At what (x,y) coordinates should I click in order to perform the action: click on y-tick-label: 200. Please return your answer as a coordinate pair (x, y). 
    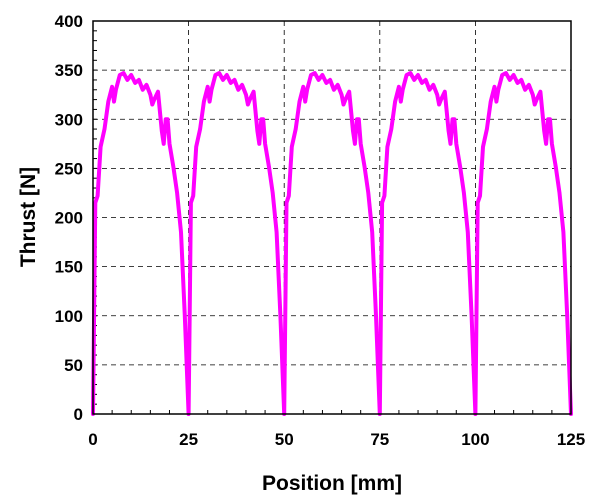
    Looking at the image, I should click on (69, 218).